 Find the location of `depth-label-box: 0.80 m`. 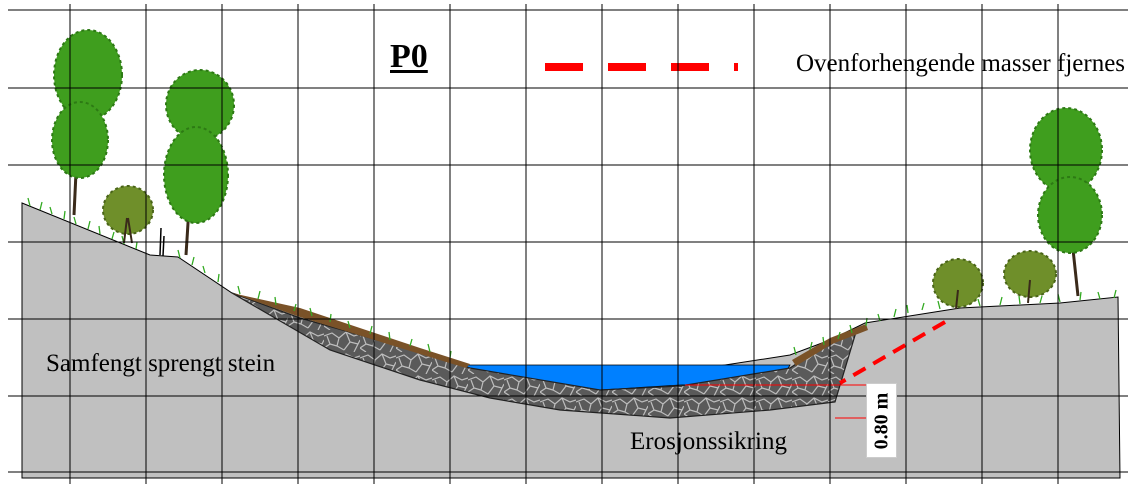

depth-label-box: 0.80 m is located at coordinates (881, 420).